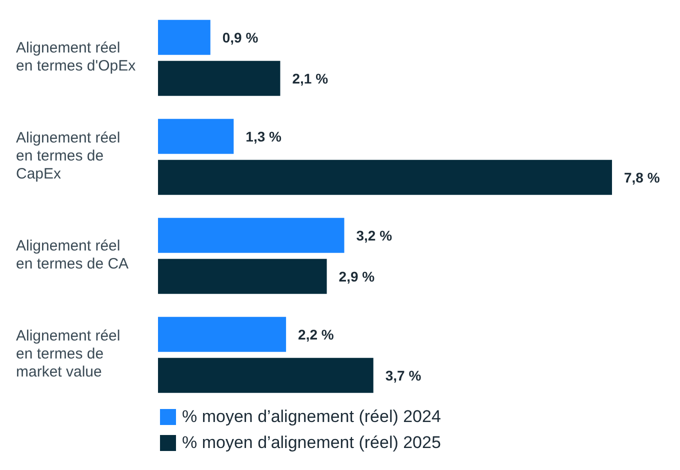  I want to click on data-label: 7,8 %, so click(642, 177).